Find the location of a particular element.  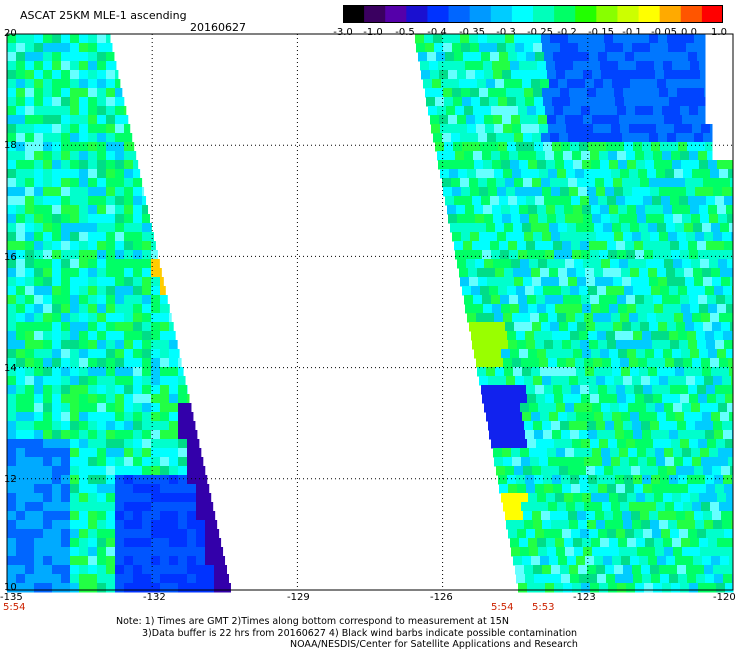

lon-label: -120 is located at coordinates (724, 597).